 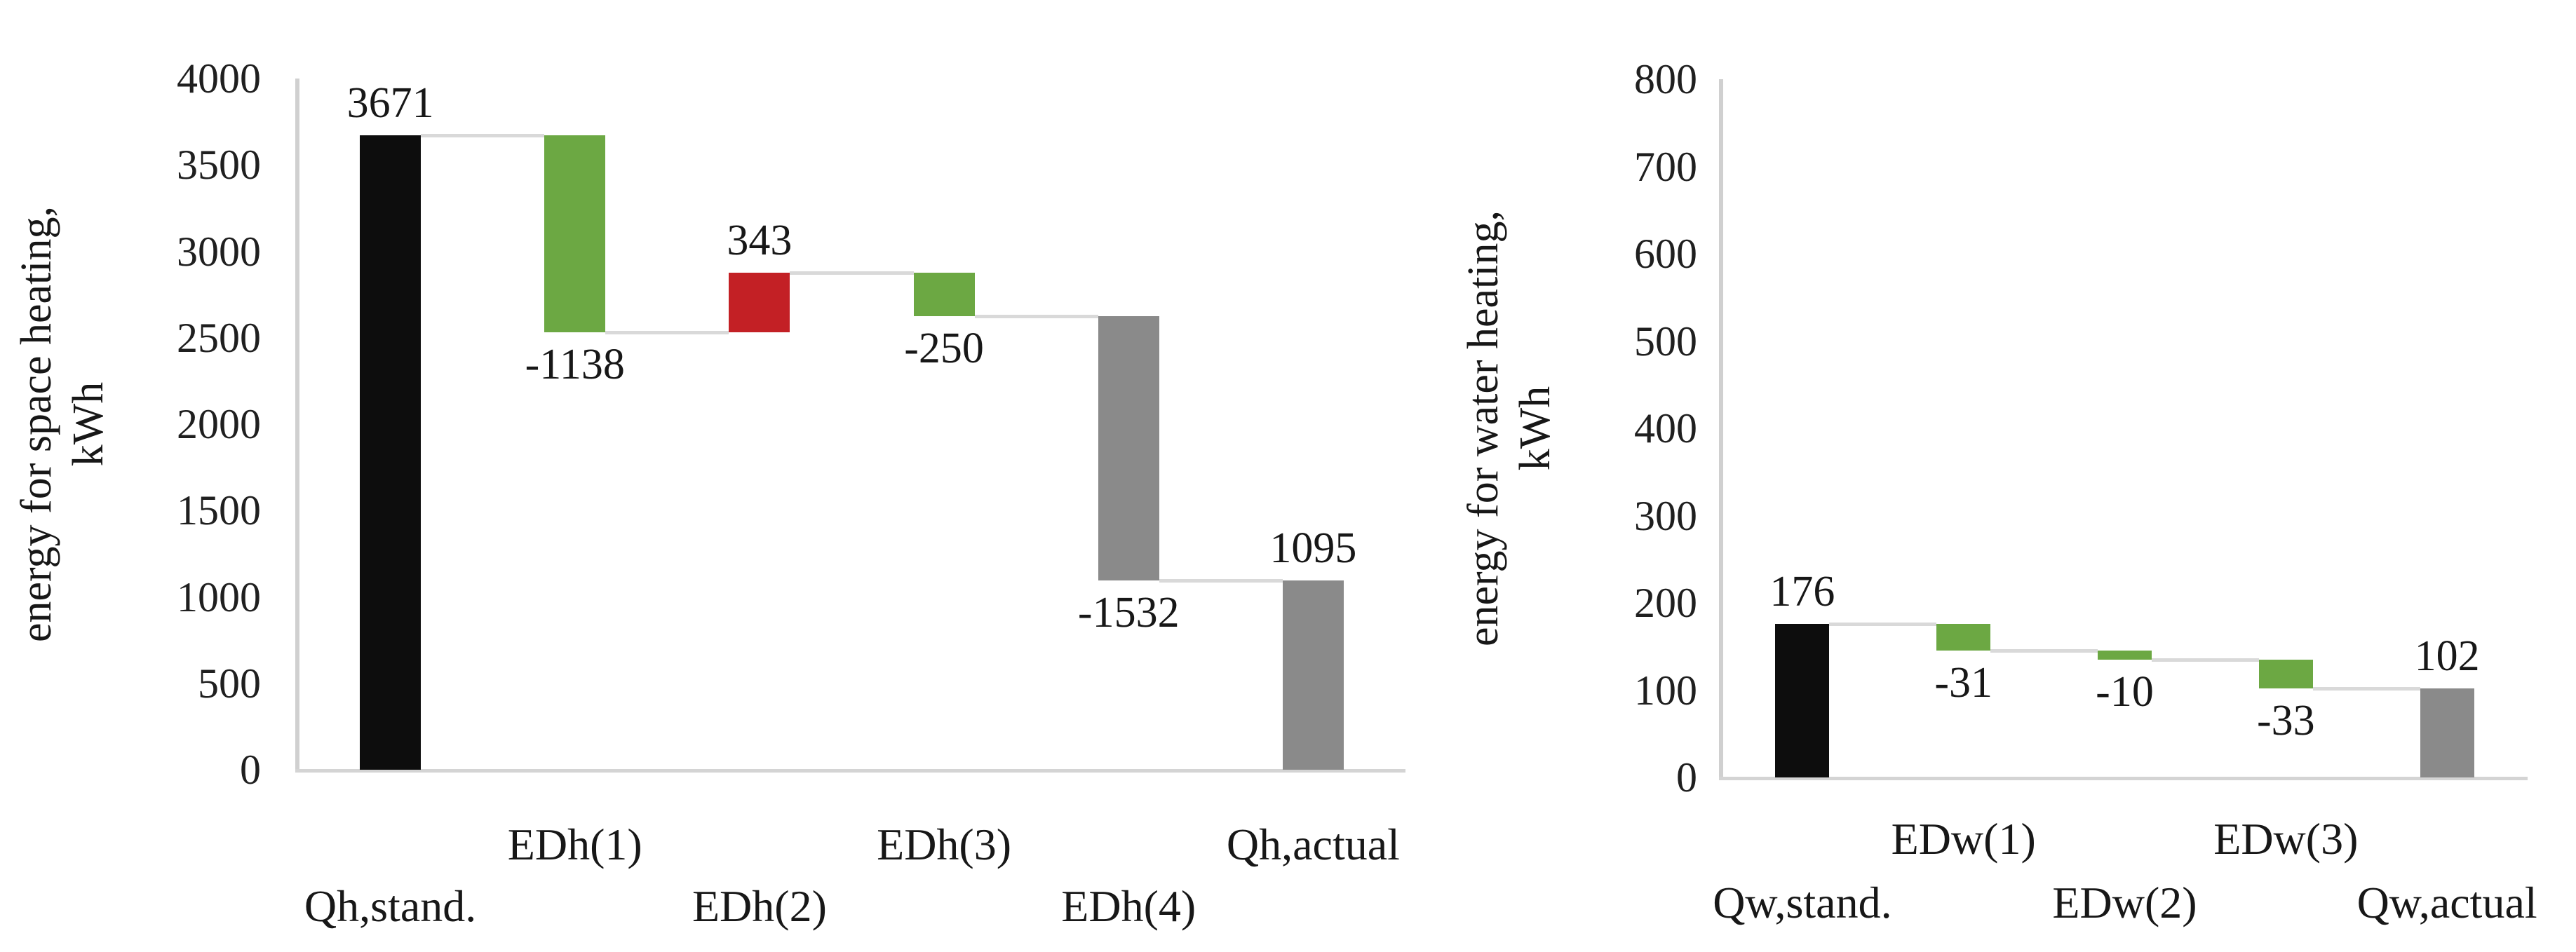 What do you see at coordinates (1665, 166) in the screenshot?
I see `y-tick-label: 700` at bounding box center [1665, 166].